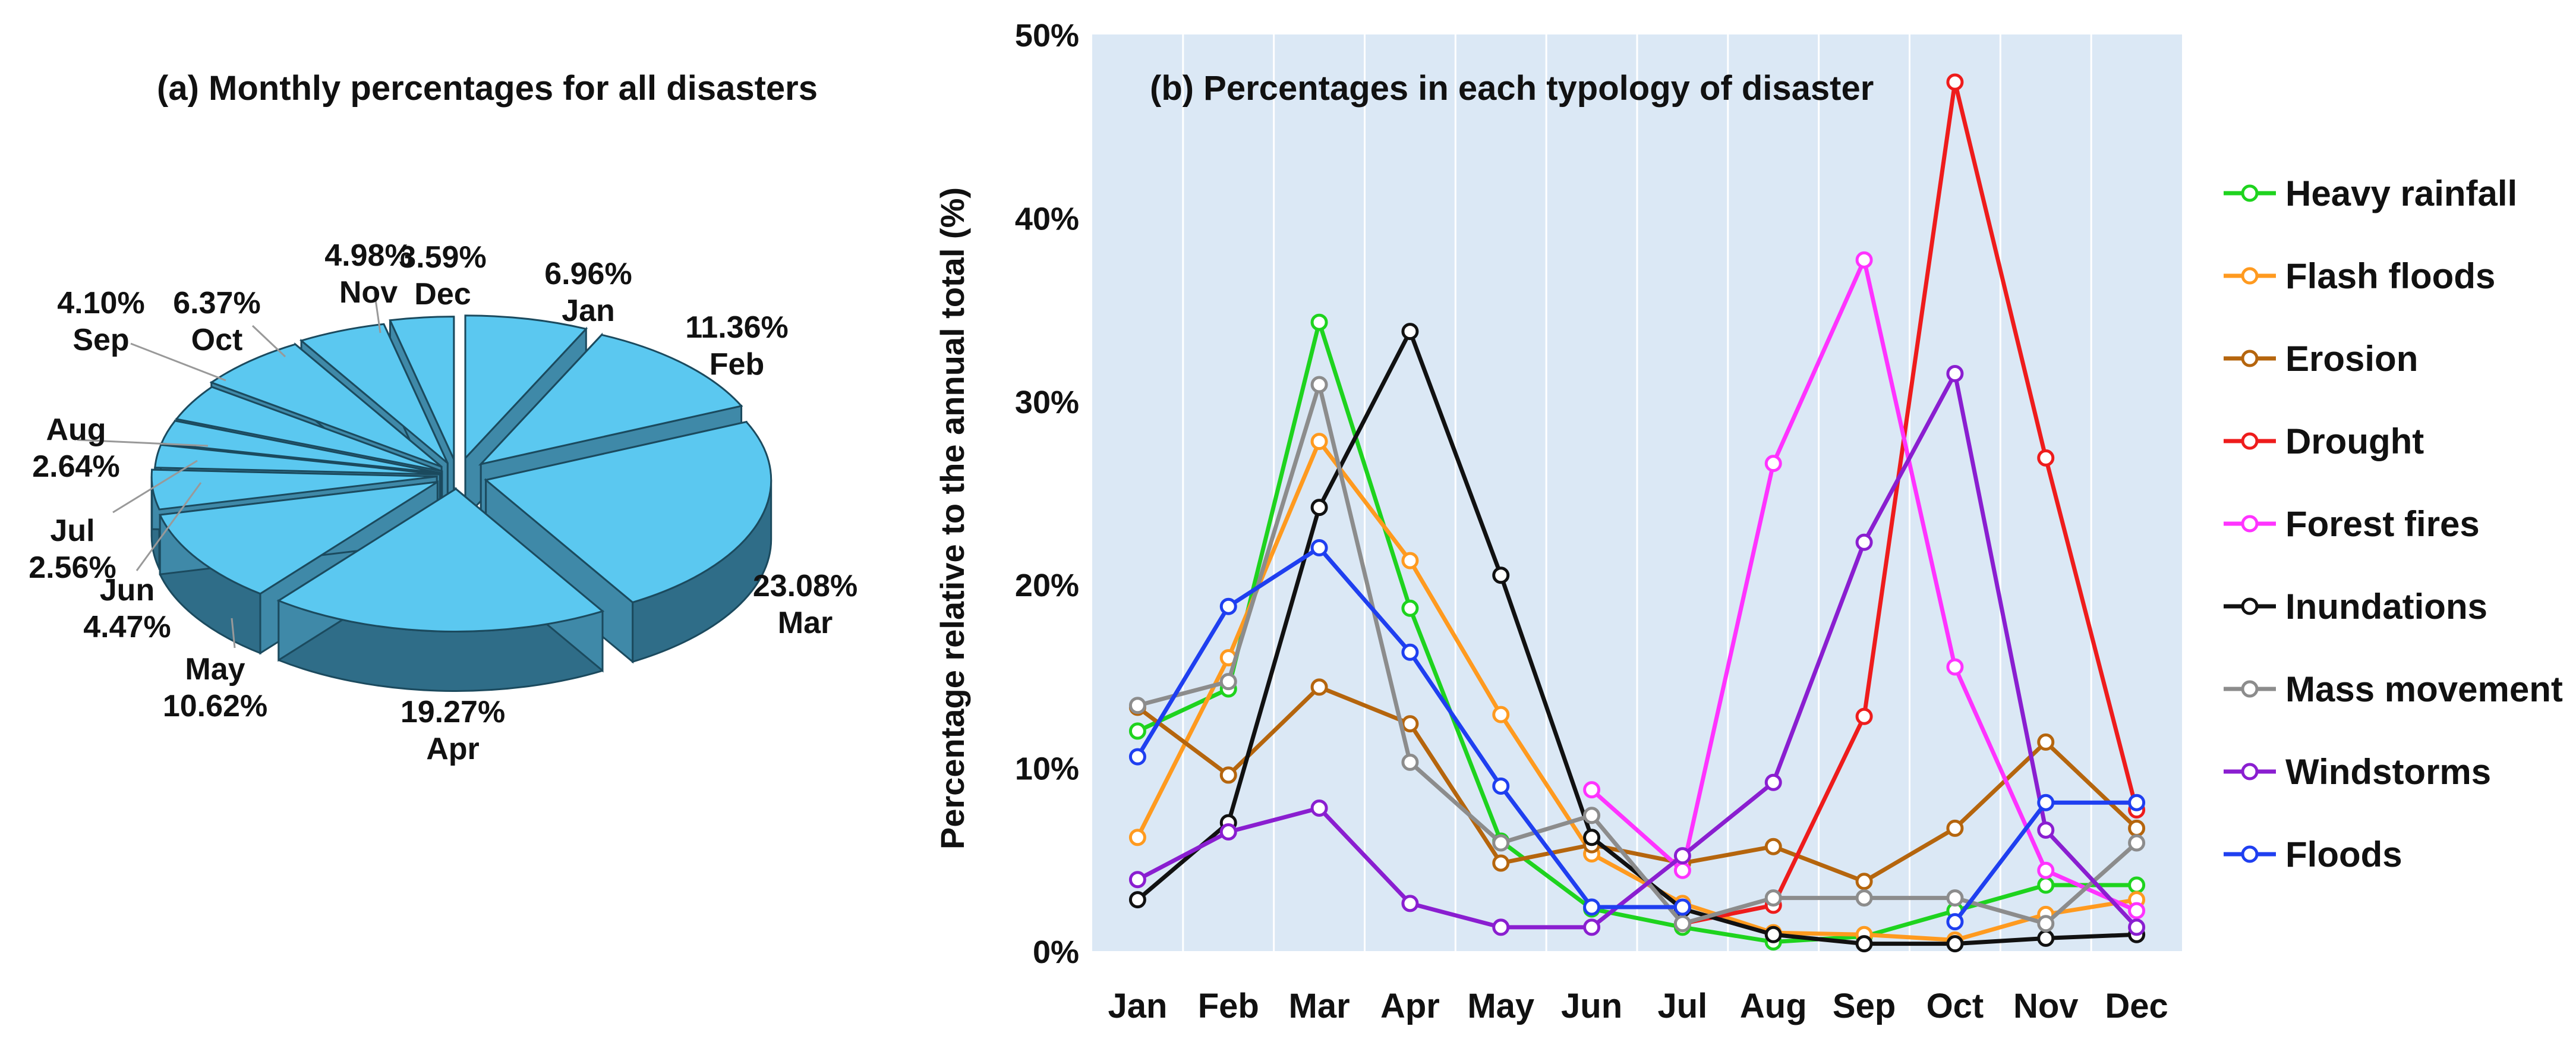 The height and width of the screenshot is (1045, 2576). Describe the element at coordinates (1773, 1006) in the screenshot. I see `x-tick-label: Aug` at that location.